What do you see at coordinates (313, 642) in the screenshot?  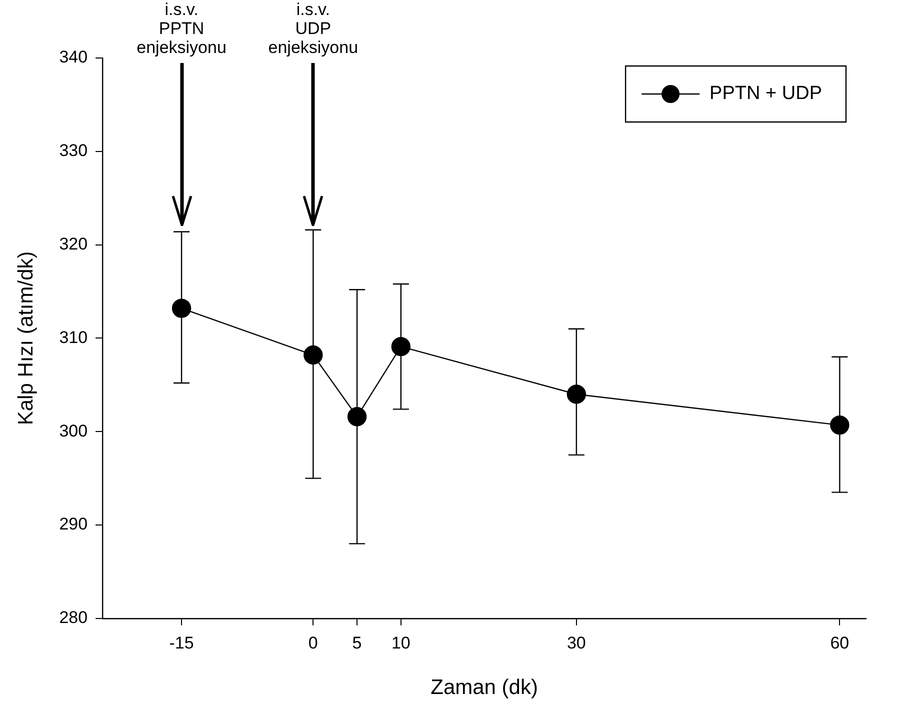 I see `x-tick-label: 0` at bounding box center [313, 642].